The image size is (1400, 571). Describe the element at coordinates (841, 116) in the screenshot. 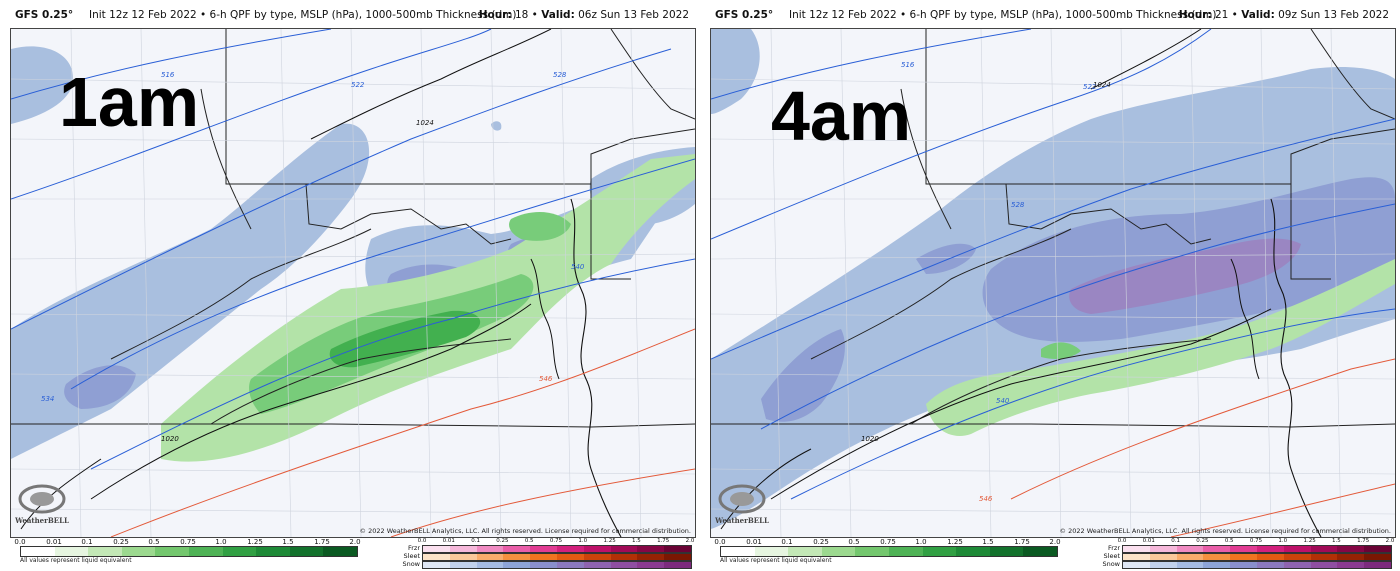

I see `time-overlay-label: 4am` at that location.